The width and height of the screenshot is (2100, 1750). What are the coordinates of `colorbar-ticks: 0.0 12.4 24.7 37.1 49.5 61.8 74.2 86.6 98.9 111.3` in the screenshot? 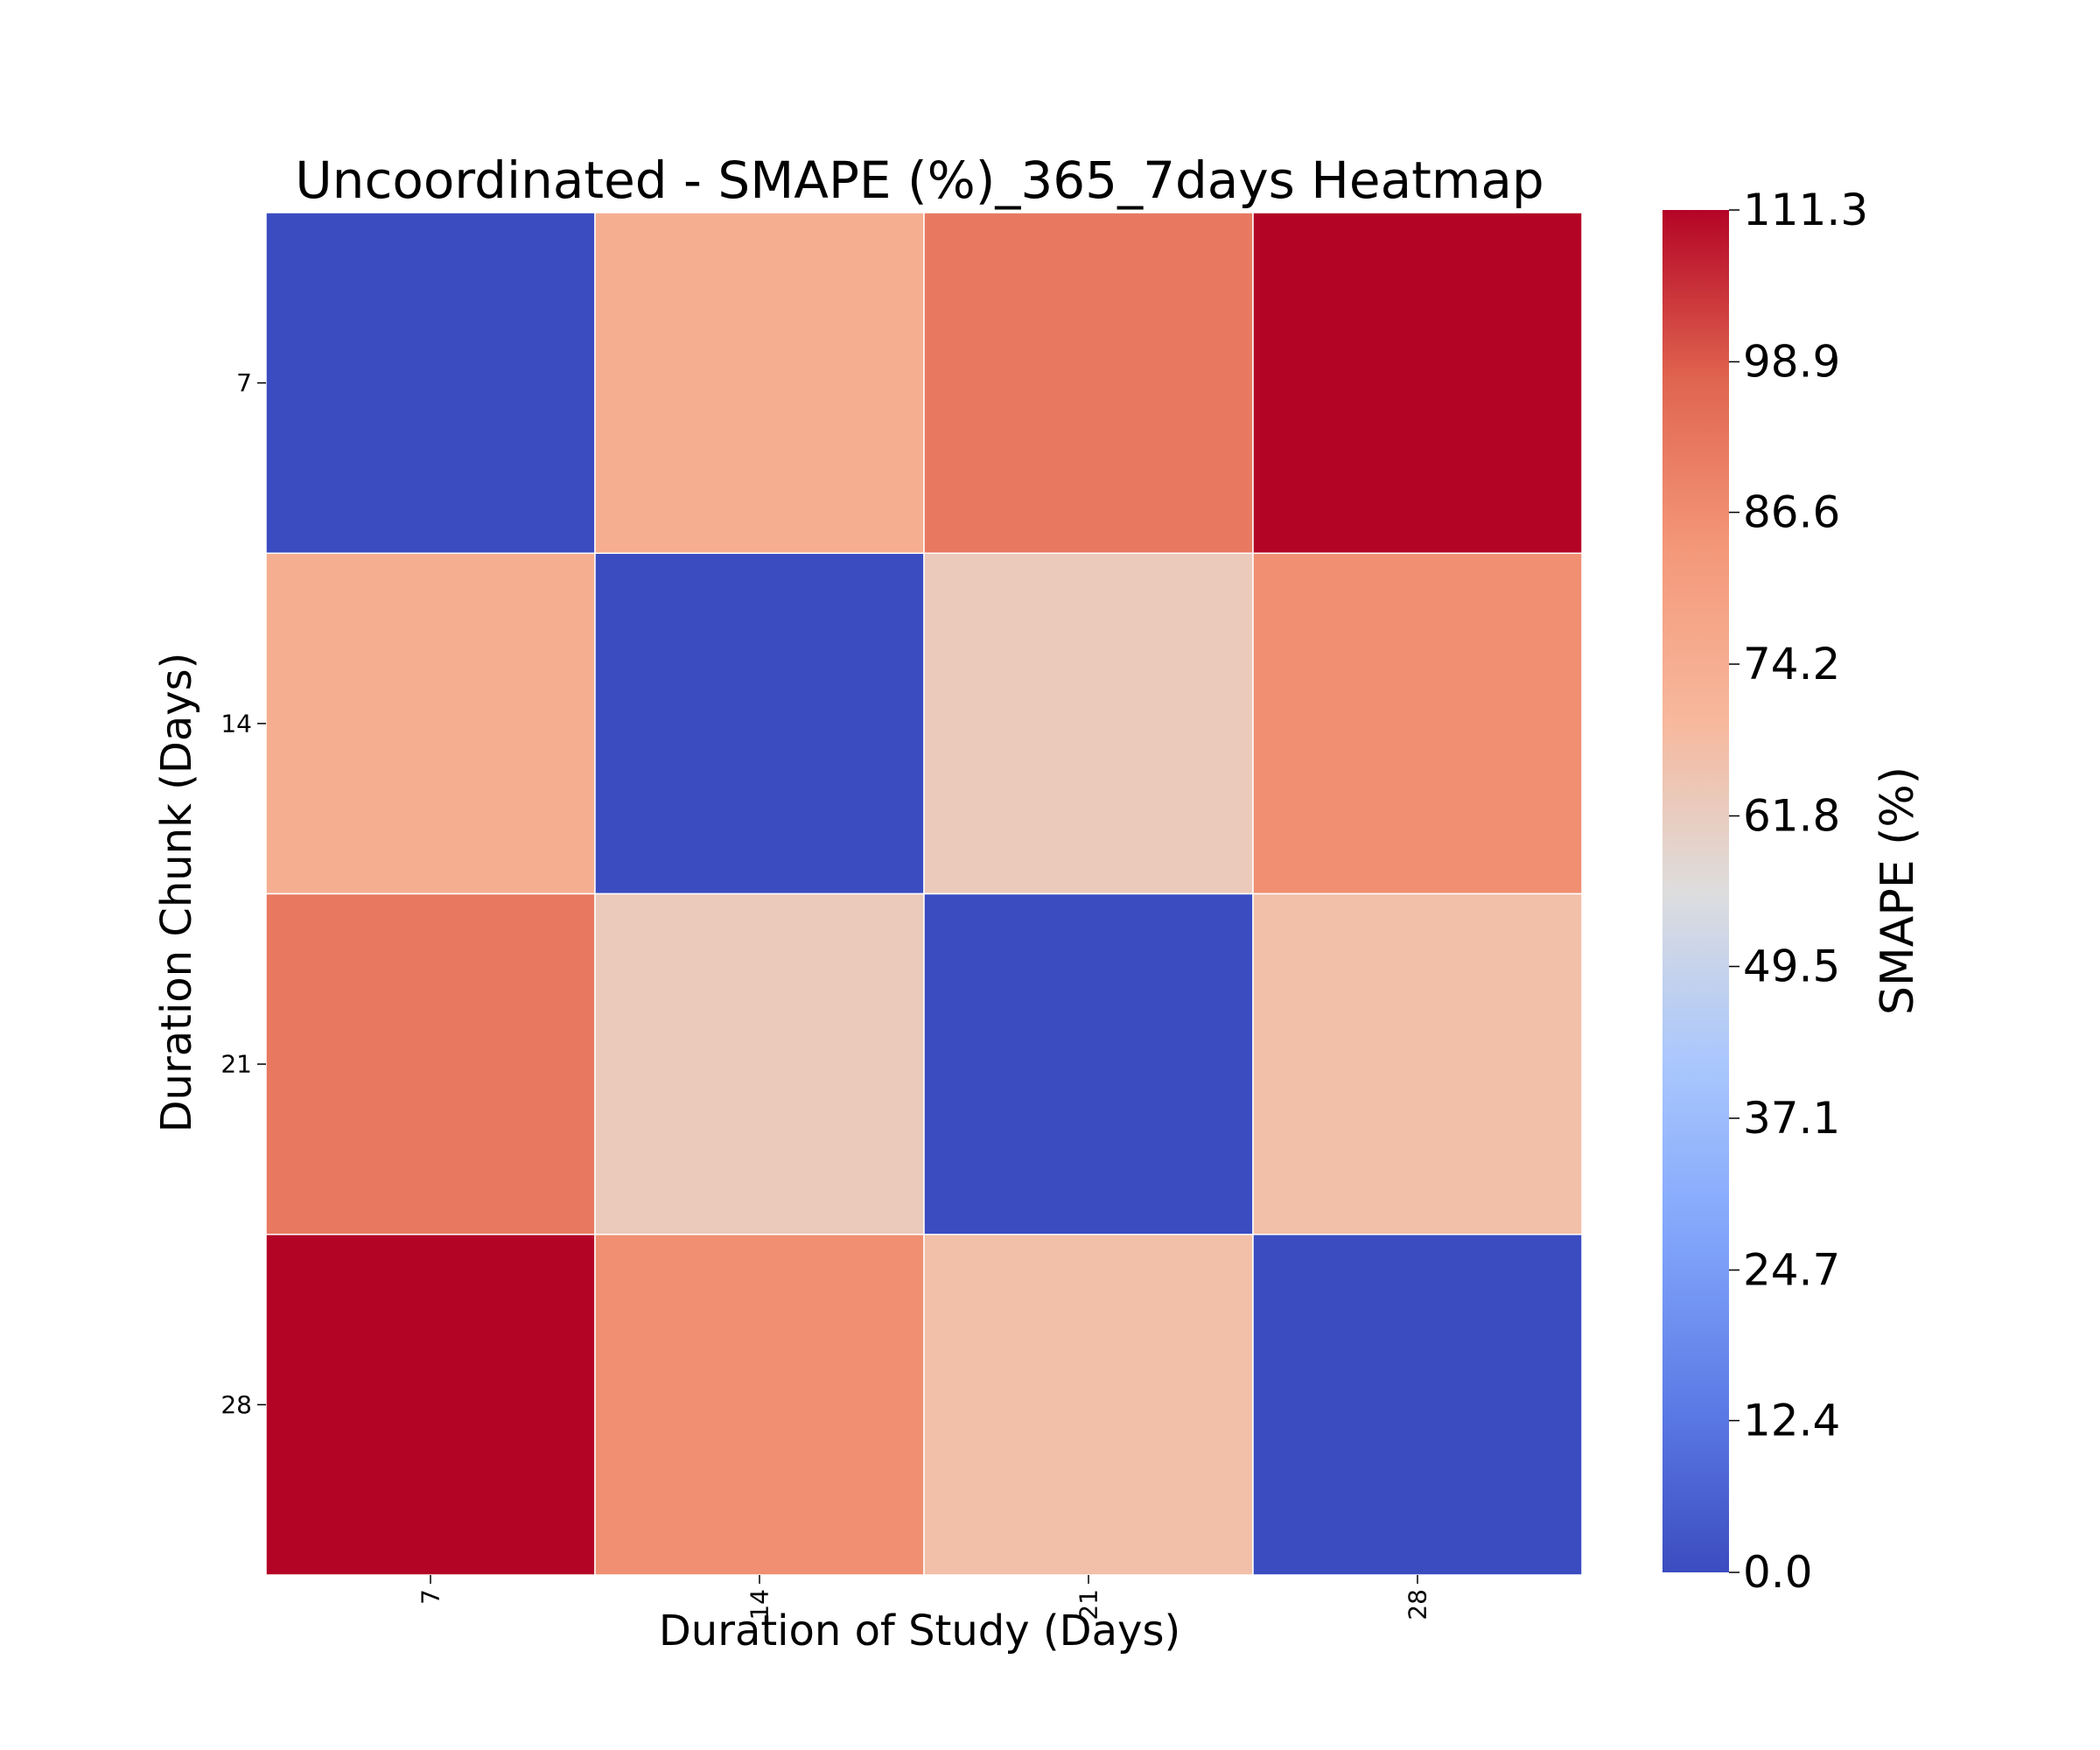 It's located at (1798, 891).